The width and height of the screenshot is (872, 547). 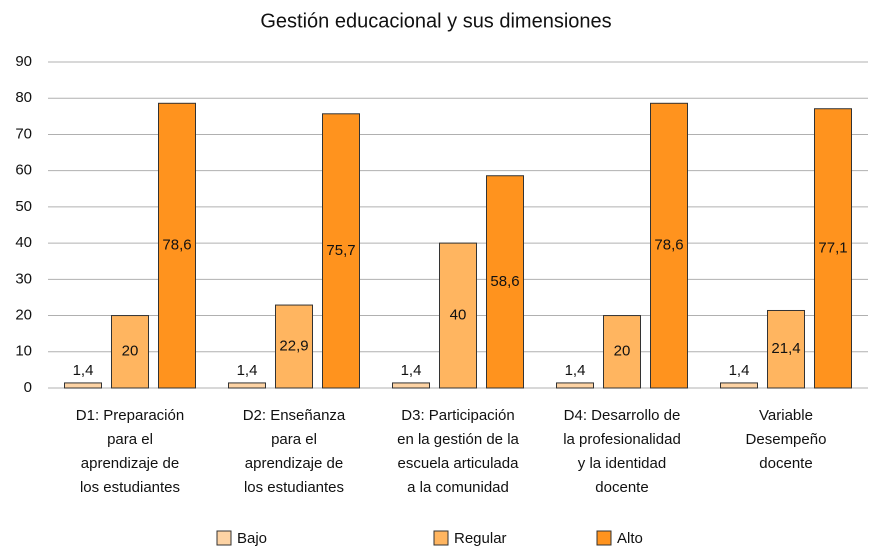 I want to click on data-label: 40, so click(x=458, y=315).